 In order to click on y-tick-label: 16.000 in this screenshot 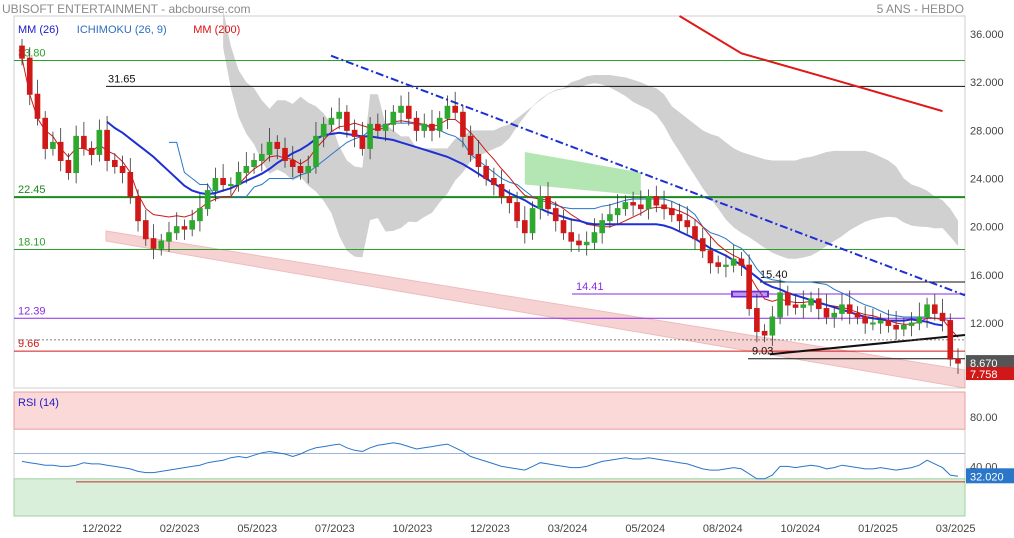, I will do `click(987, 276)`.